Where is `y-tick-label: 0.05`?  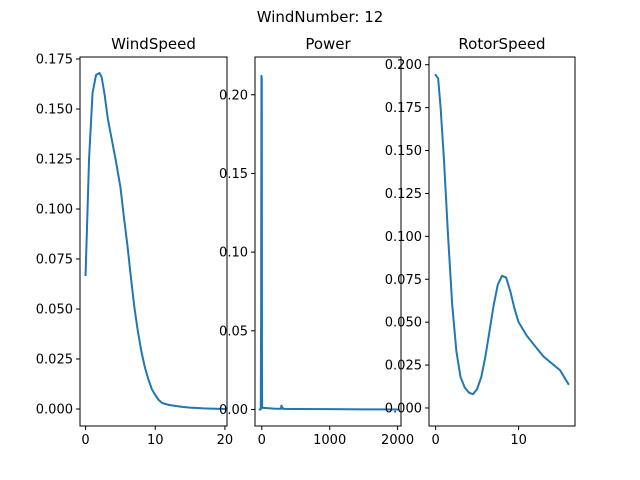 y-tick-label: 0.05 is located at coordinates (233, 331).